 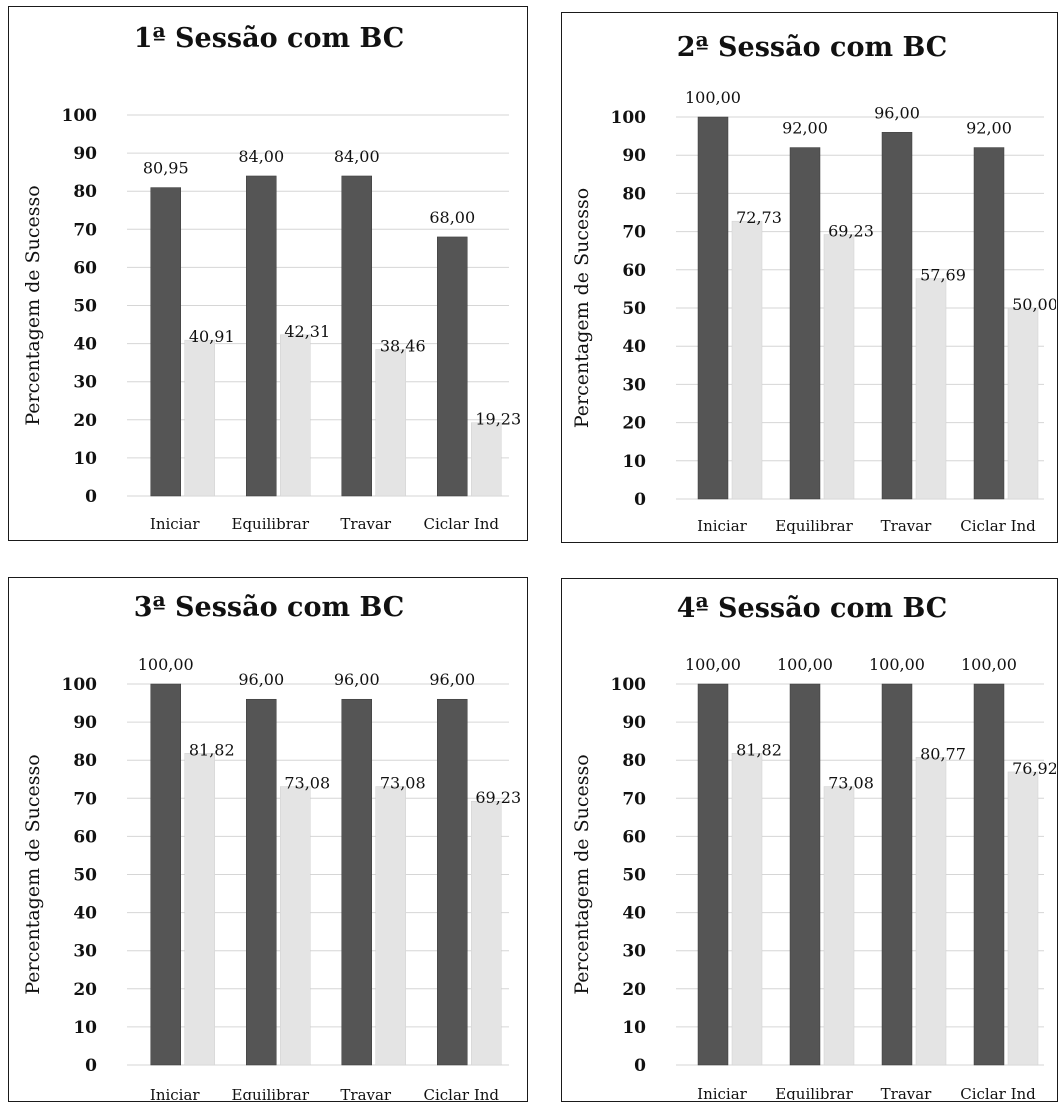 What do you see at coordinates (307, 331) in the screenshot?
I see `data-label: 42,31` at bounding box center [307, 331].